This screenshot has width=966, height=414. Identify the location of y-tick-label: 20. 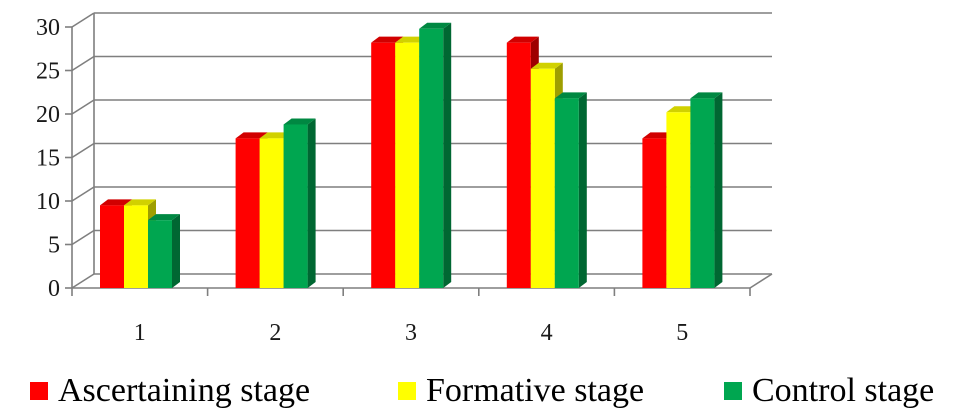
(48, 115).